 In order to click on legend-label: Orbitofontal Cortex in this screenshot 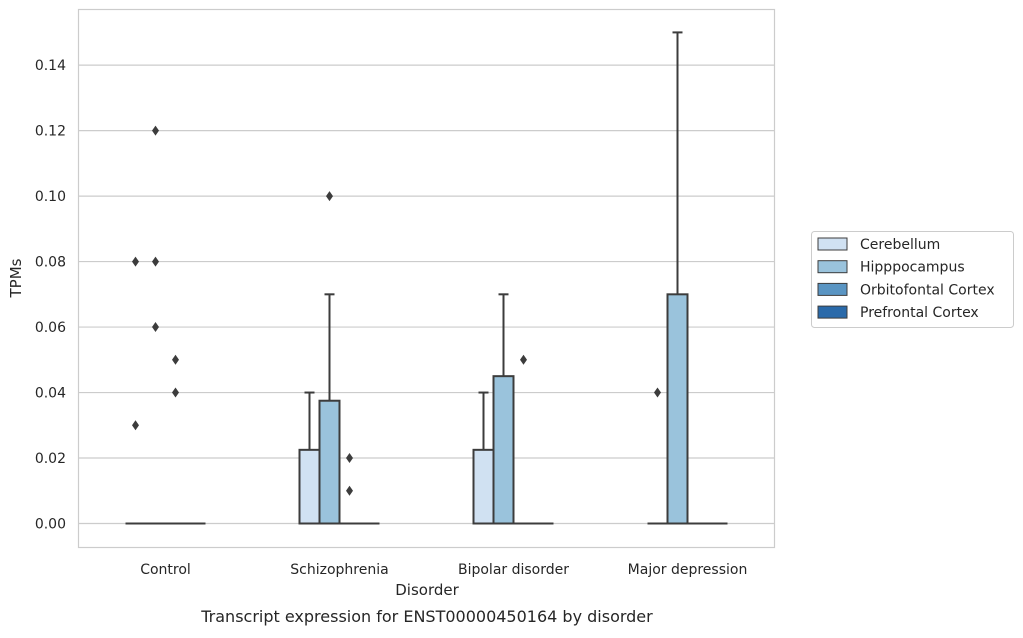, I will do `click(927, 290)`.